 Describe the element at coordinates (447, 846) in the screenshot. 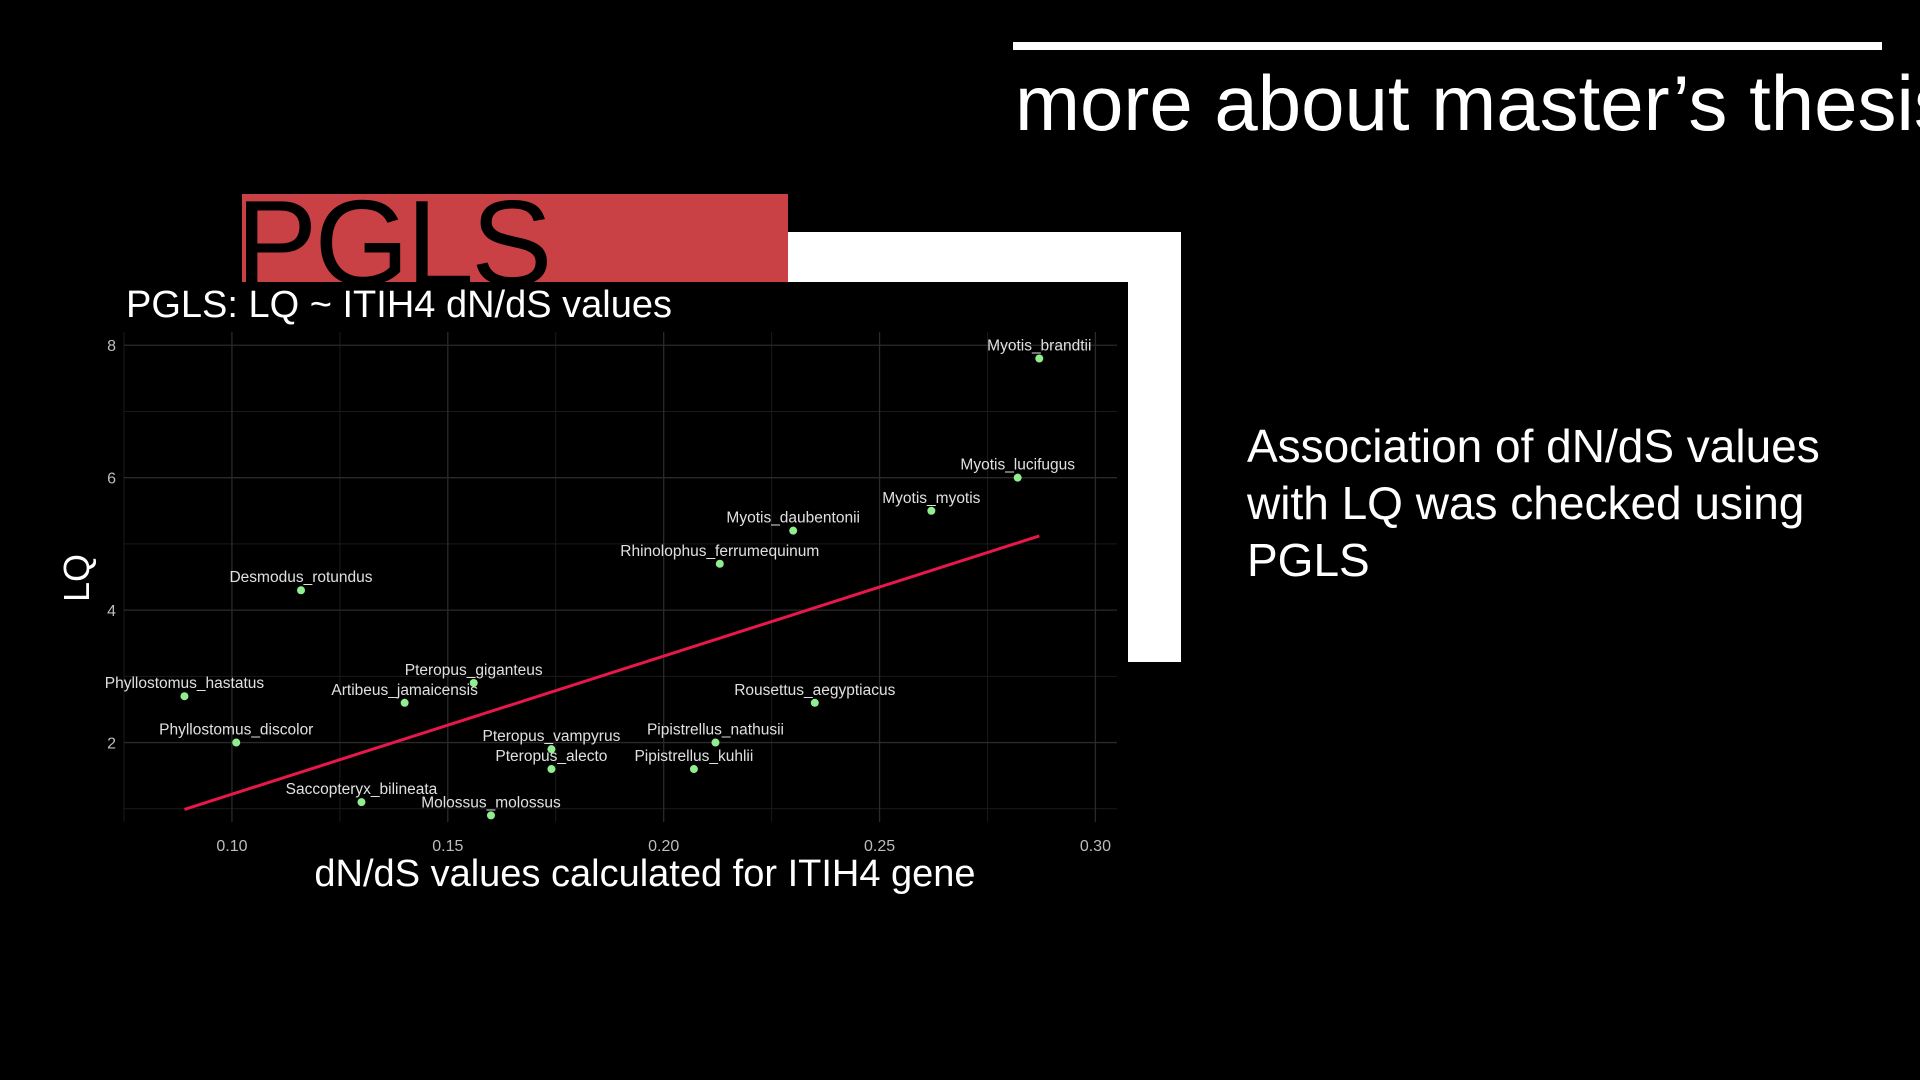

I see `x-tick-label: 0.15` at that location.